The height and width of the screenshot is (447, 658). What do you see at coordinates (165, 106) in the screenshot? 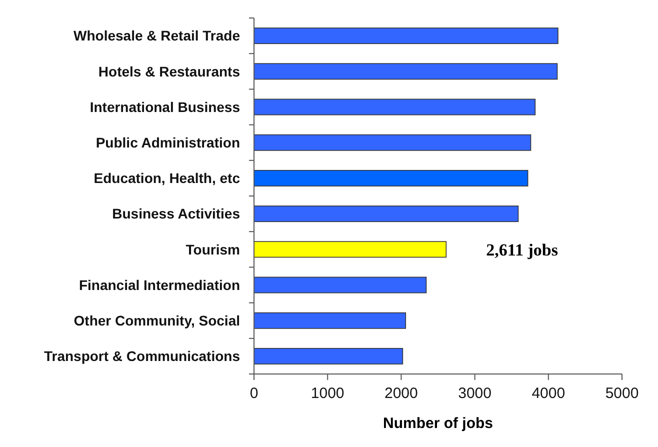
I see `y-tick-label: International Business` at bounding box center [165, 106].